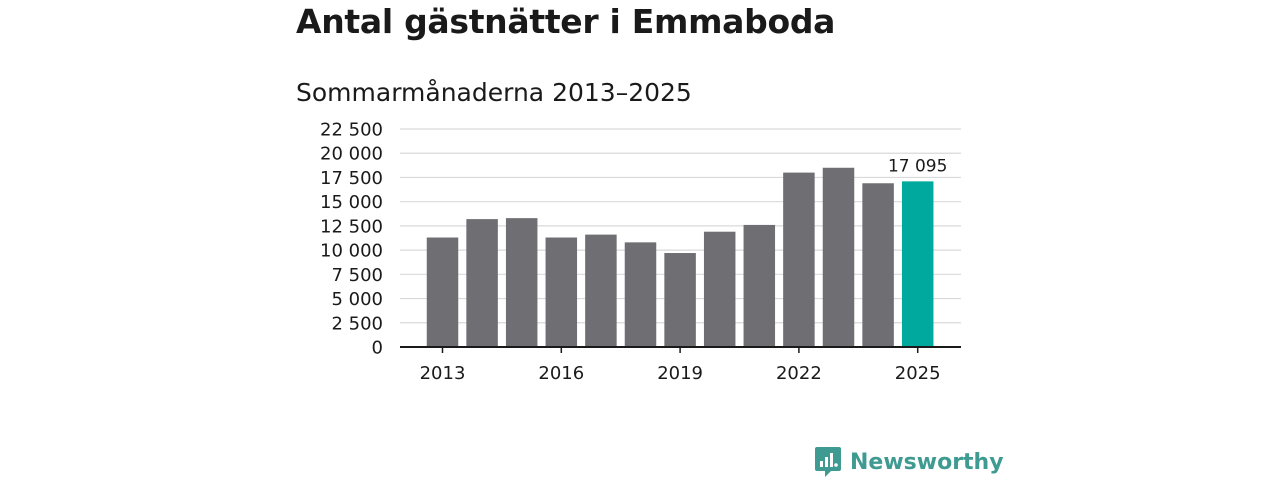 The width and height of the screenshot is (1280, 480). I want to click on bar-2023, so click(838, 257).